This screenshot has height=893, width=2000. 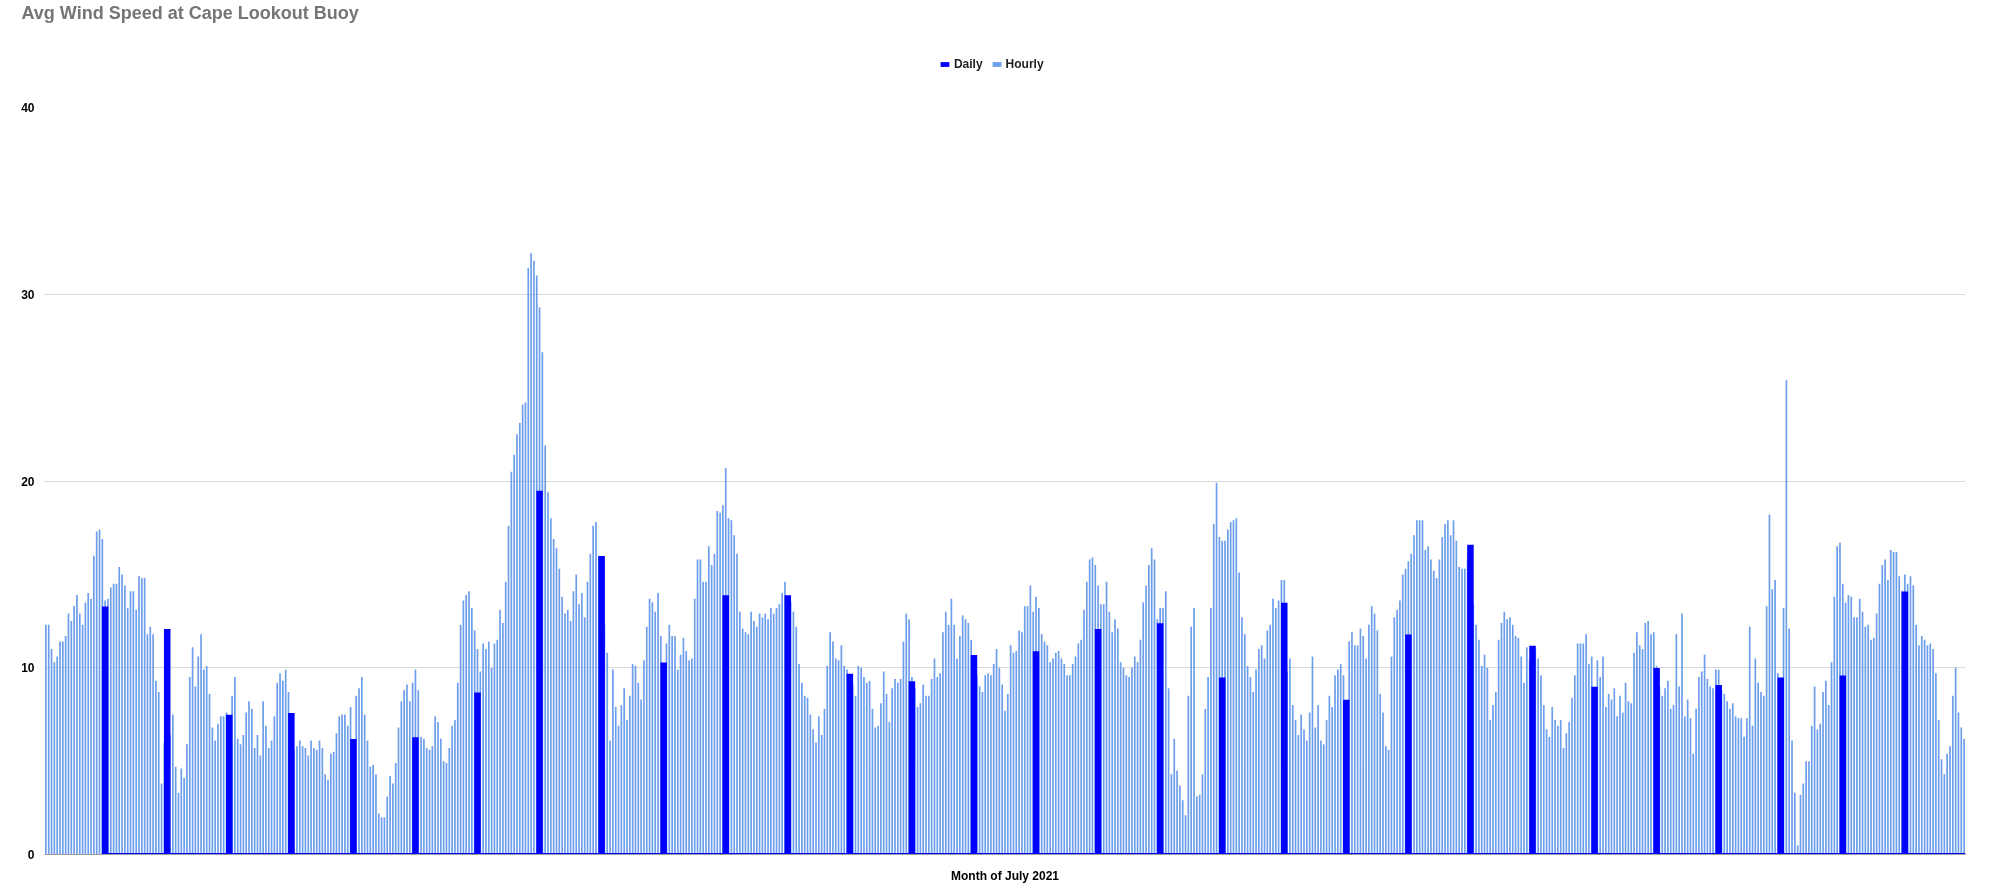 I want to click on y-tick-label: 40, so click(x=28, y=108).